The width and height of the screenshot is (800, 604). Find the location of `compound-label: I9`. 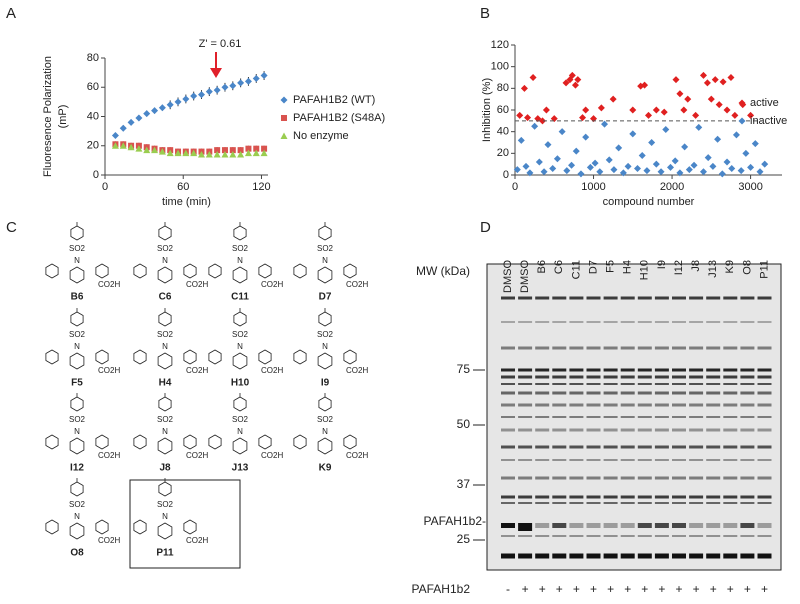

compound-label: I9 is located at coordinates (325, 383).